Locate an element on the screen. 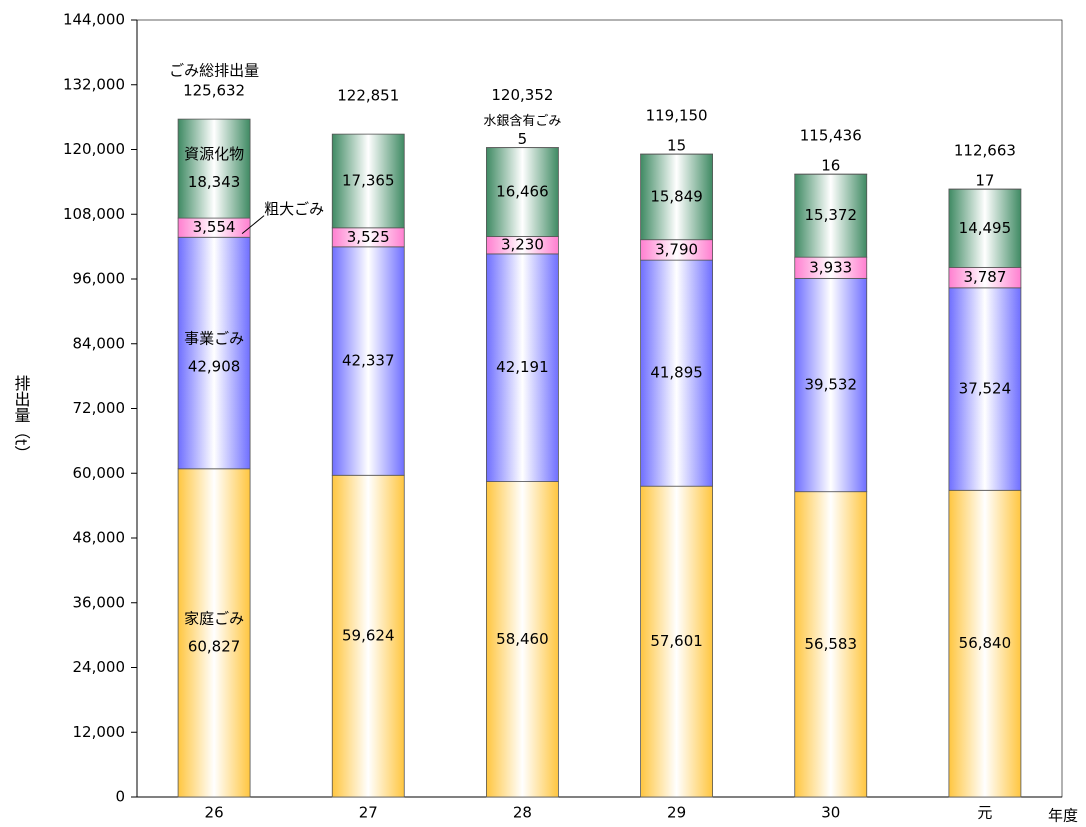 The height and width of the screenshot is (827, 1086). y-tick-label: 144,000 is located at coordinates (94, 20).